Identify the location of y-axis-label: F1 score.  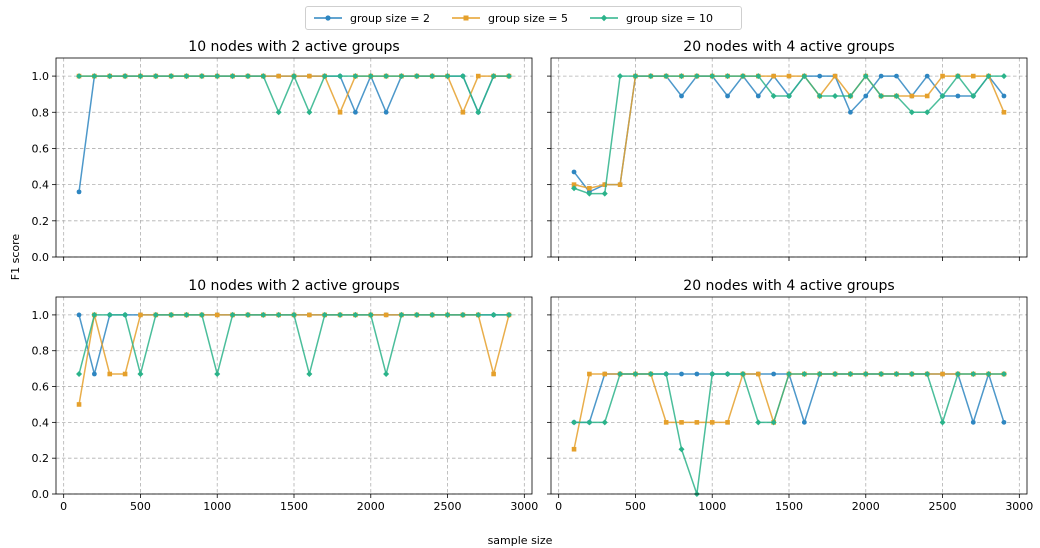
(15, 257).